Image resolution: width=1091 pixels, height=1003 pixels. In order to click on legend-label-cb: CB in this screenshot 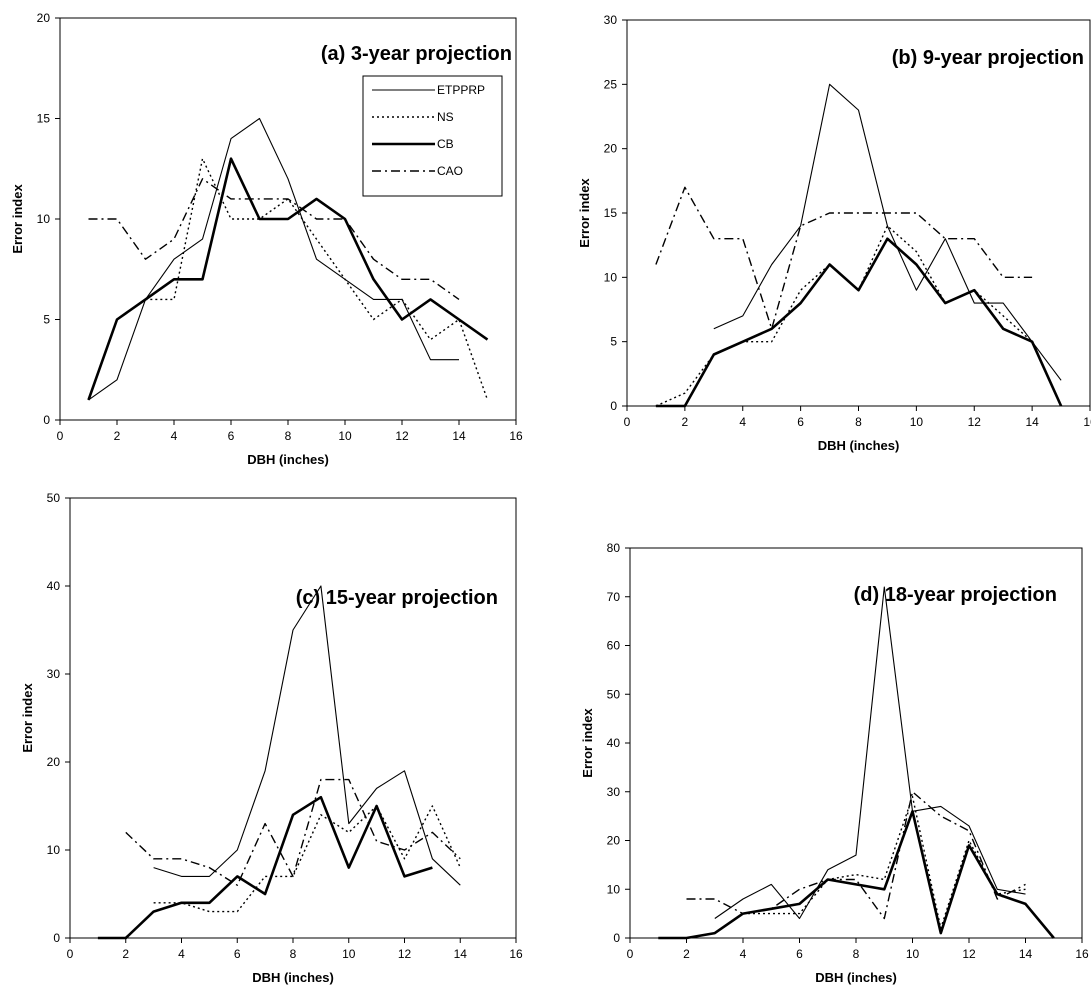, I will do `click(445, 144)`.